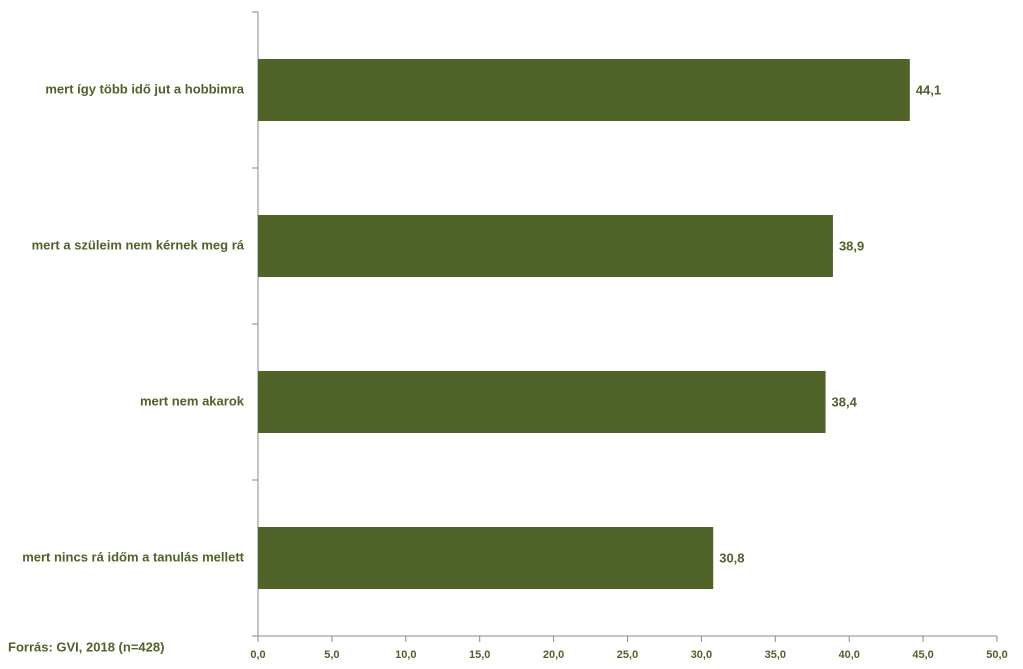  Describe the element at coordinates (922, 655) in the screenshot. I see `x-tick-label: 45,0` at that location.